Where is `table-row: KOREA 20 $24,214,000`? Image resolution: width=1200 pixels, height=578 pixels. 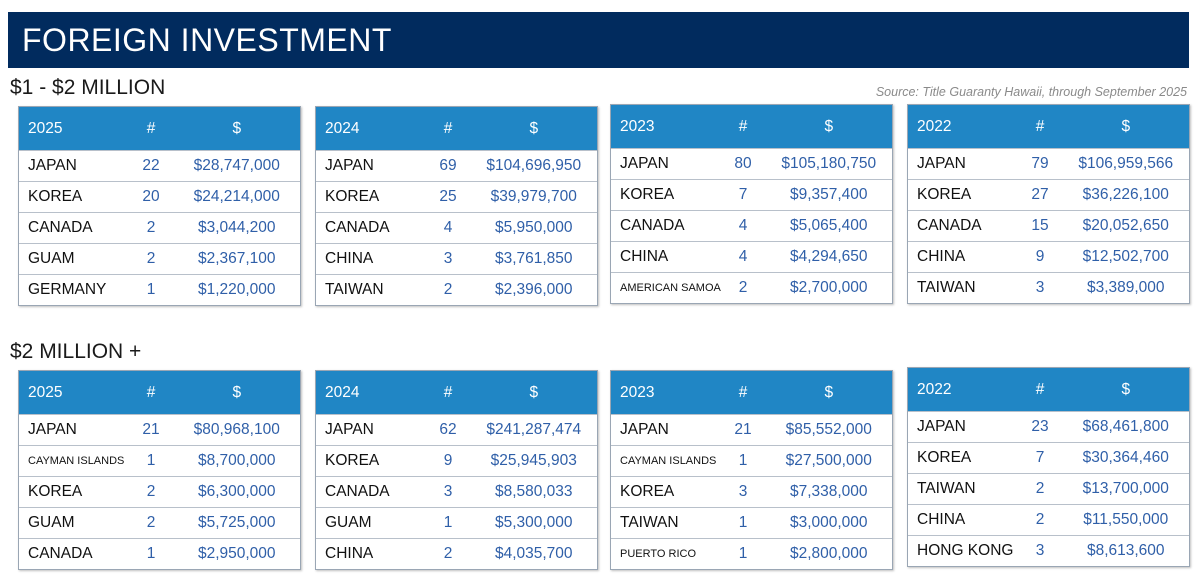
table-row: KOREA 20 $24,214,000 is located at coordinates (159, 196).